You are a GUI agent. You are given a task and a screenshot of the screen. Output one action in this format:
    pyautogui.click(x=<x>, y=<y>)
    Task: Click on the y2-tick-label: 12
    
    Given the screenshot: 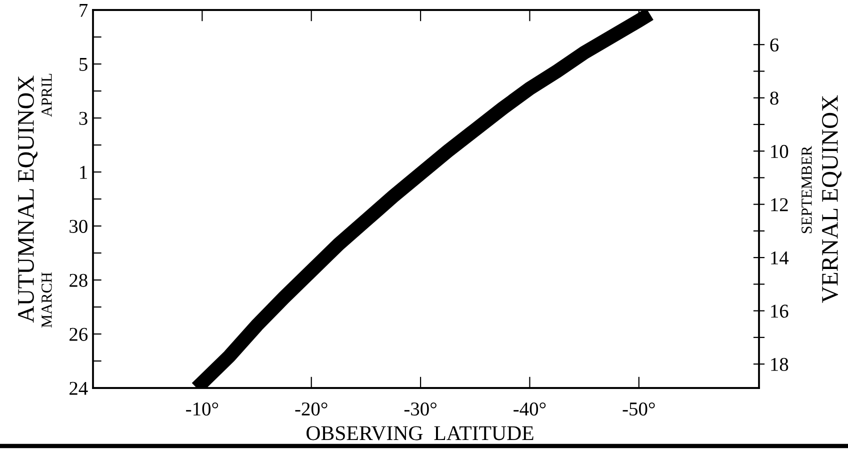 What is the action you would take?
    pyautogui.click(x=779, y=205)
    